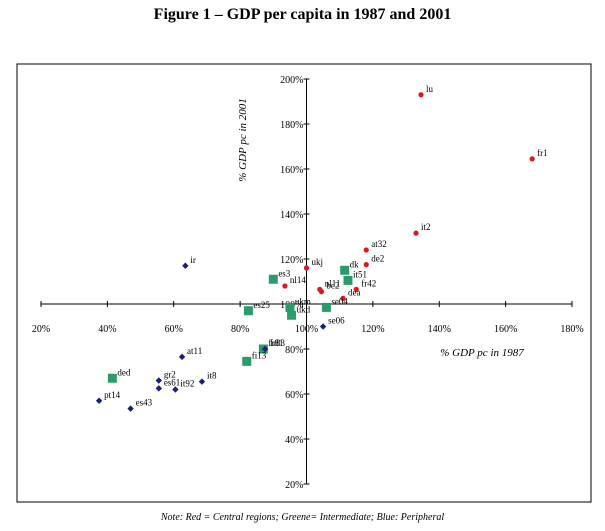 This screenshot has height=531, width=605. Describe the element at coordinates (265, 349) in the screenshot. I see `point-fr83` at that location.